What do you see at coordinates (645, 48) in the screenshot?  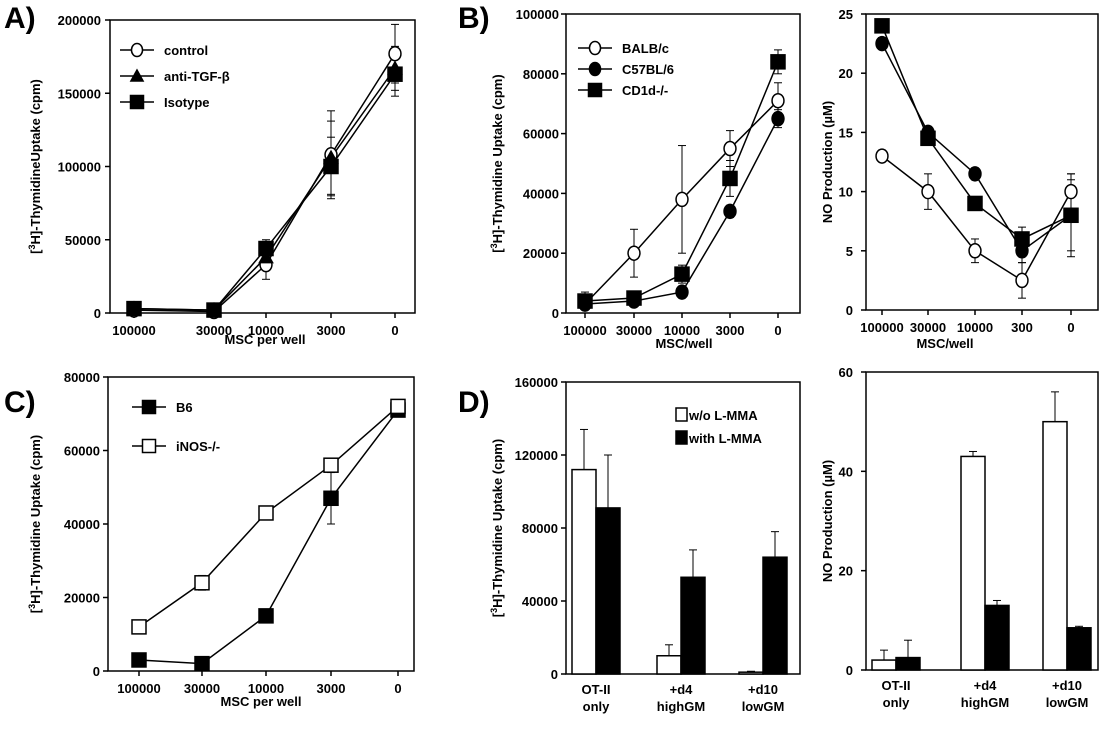 I see `legend-label-b1-0: BALB/c` at bounding box center [645, 48].